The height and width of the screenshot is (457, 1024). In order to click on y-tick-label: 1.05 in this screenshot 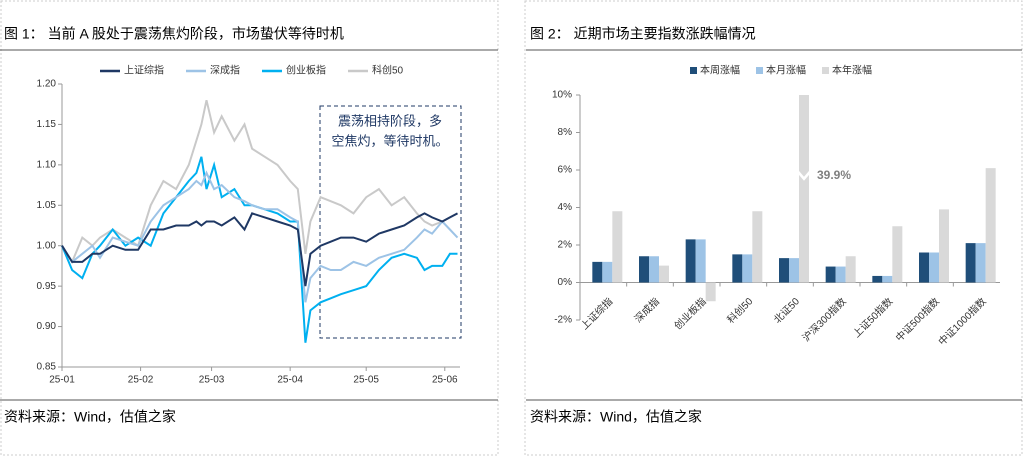, I will do `click(47, 205)`.